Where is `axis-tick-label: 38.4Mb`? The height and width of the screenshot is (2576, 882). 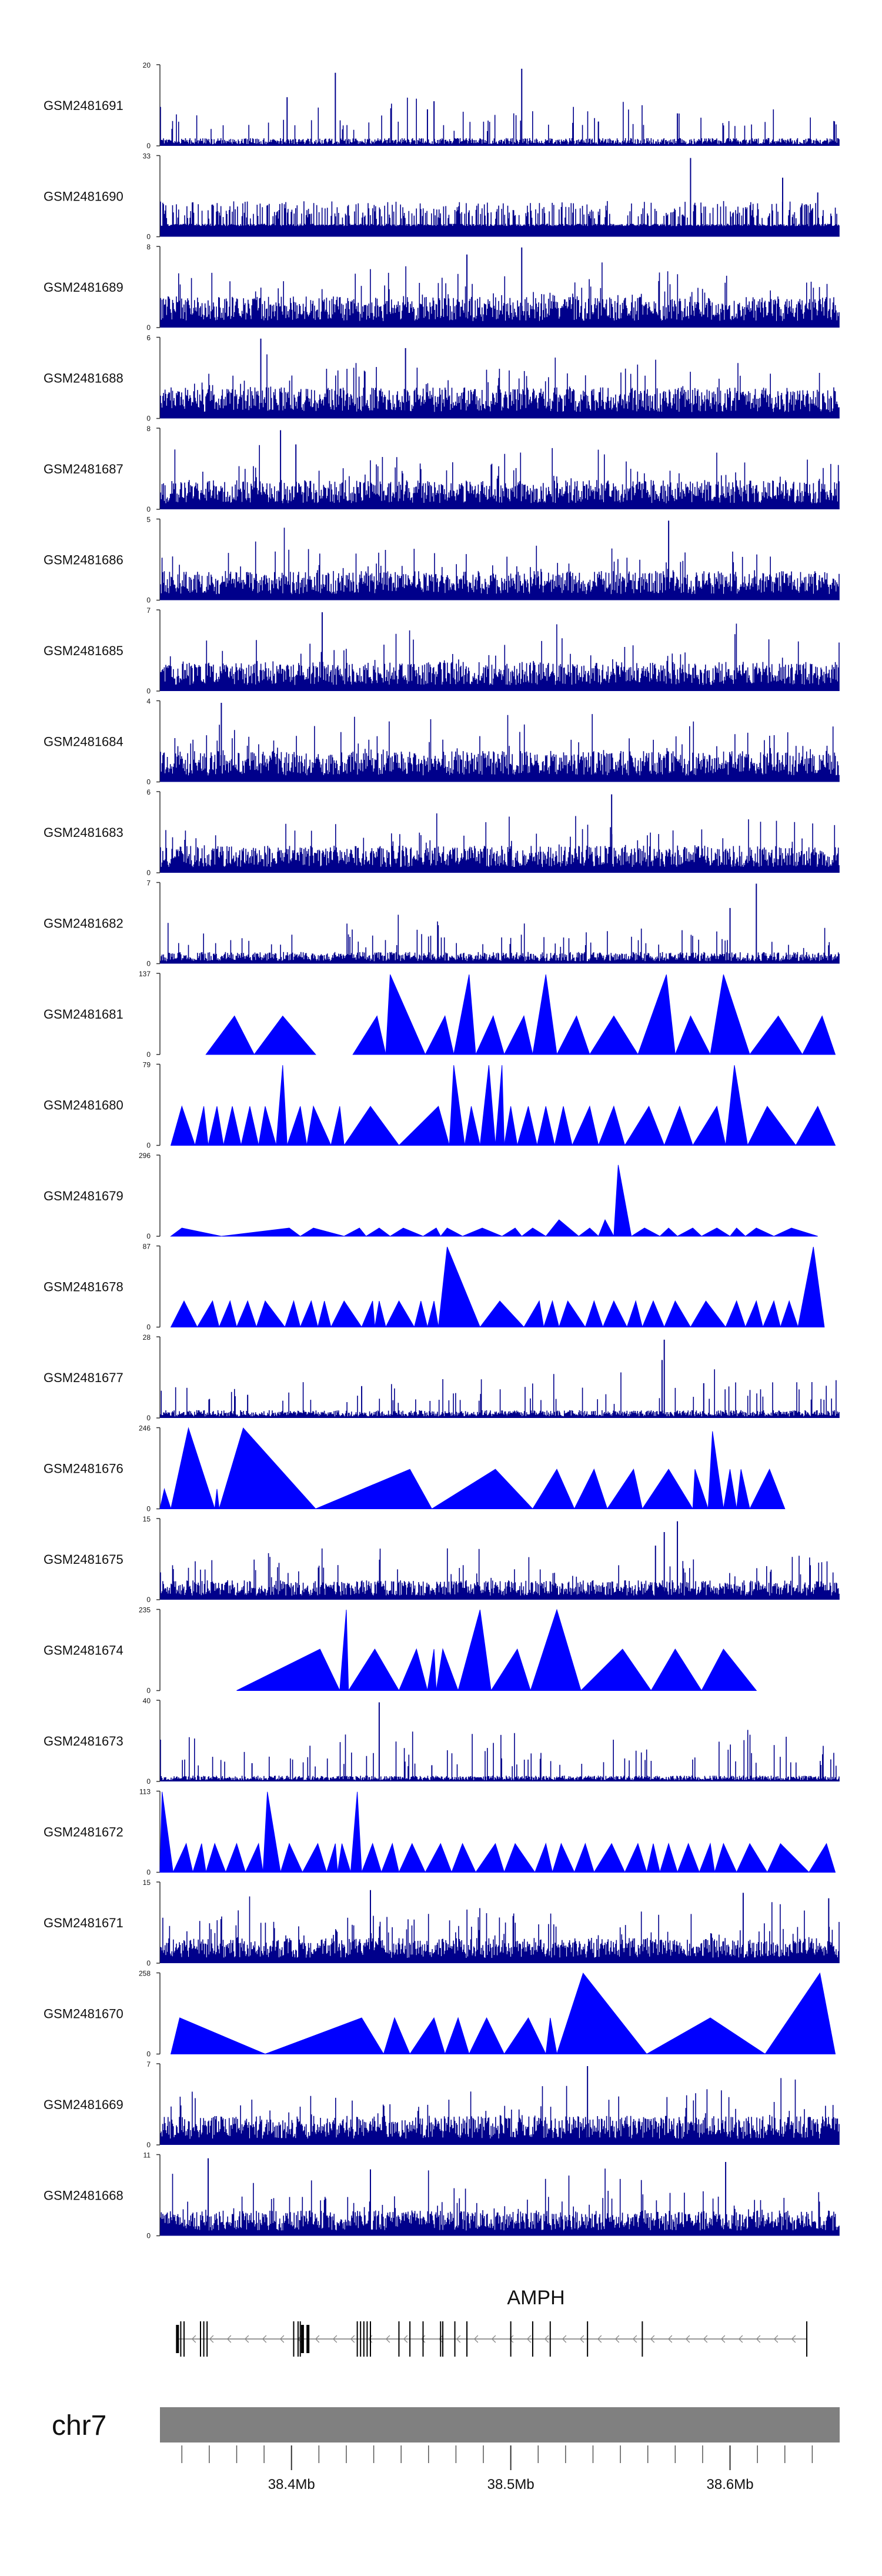
axis-tick-label: 38.4Mb is located at coordinates (291, 2484).